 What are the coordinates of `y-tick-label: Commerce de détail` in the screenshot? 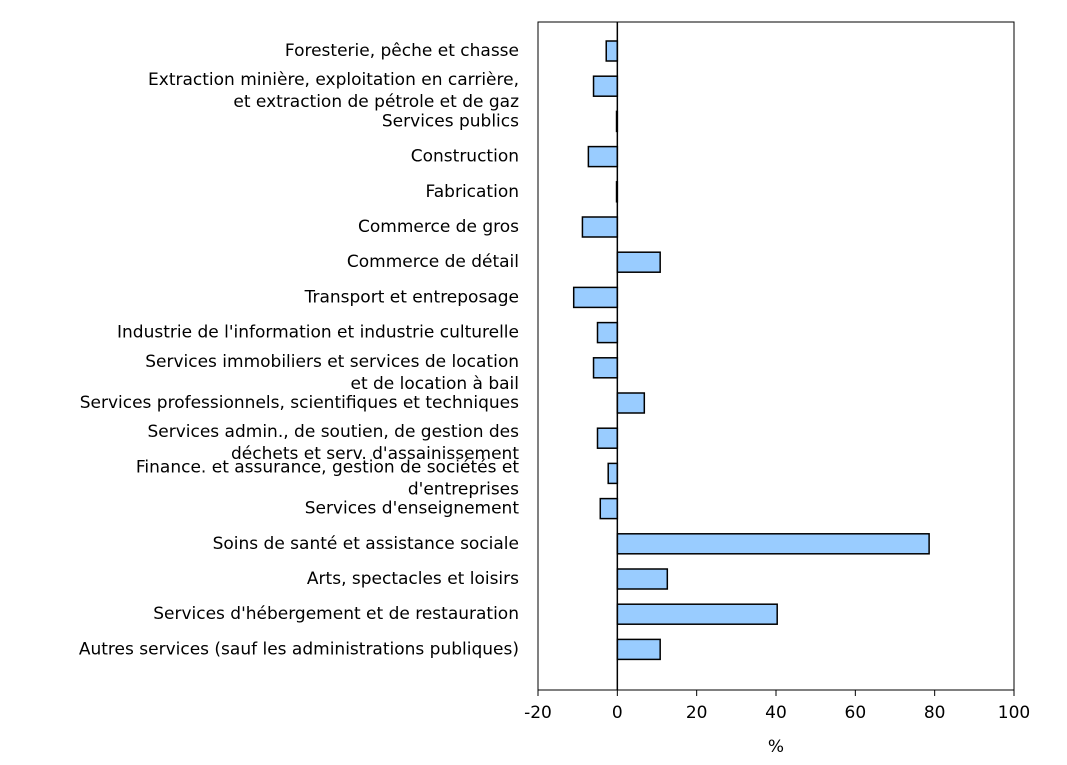 It's located at (433, 262).